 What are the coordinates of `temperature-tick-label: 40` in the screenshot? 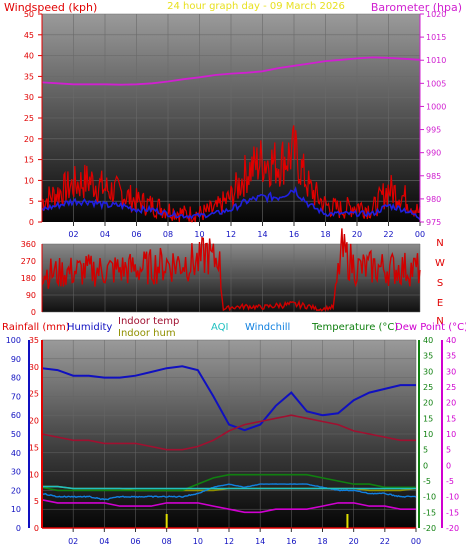 It's located at (428, 340).